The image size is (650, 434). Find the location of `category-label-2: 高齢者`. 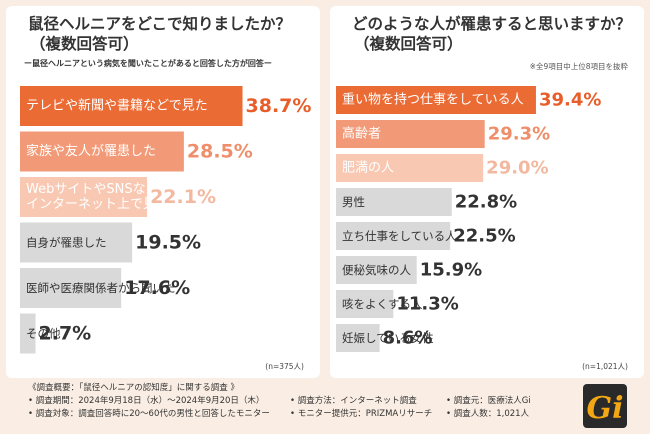

category-label-2: 高齢者 is located at coordinates (361, 134).